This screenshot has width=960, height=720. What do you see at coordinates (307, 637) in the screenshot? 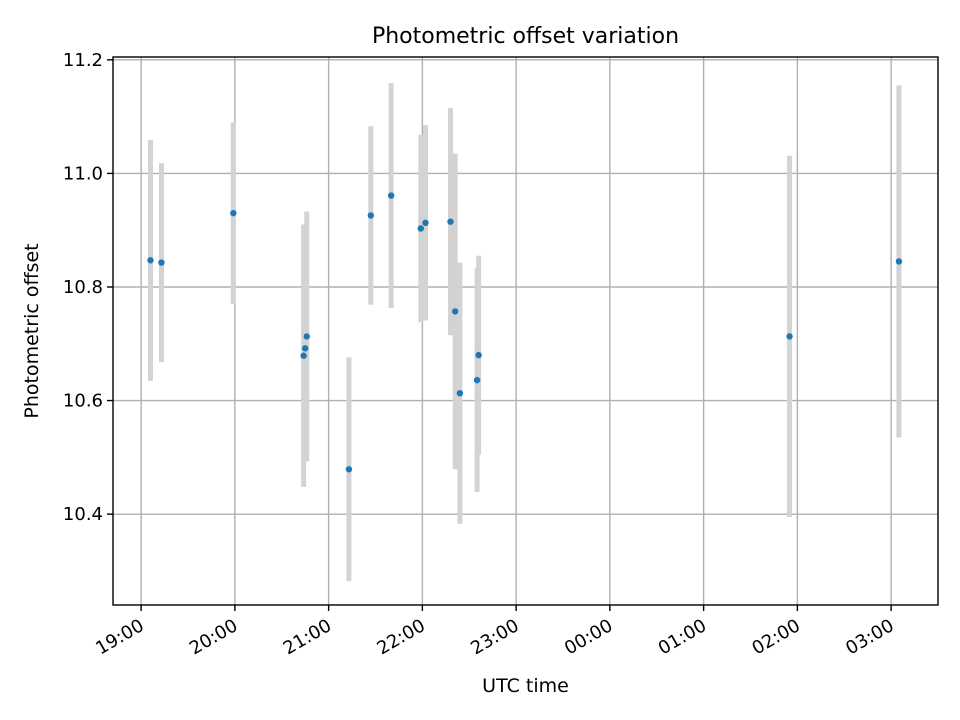
I see `x-tick-label: 21:00` at bounding box center [307, 637].